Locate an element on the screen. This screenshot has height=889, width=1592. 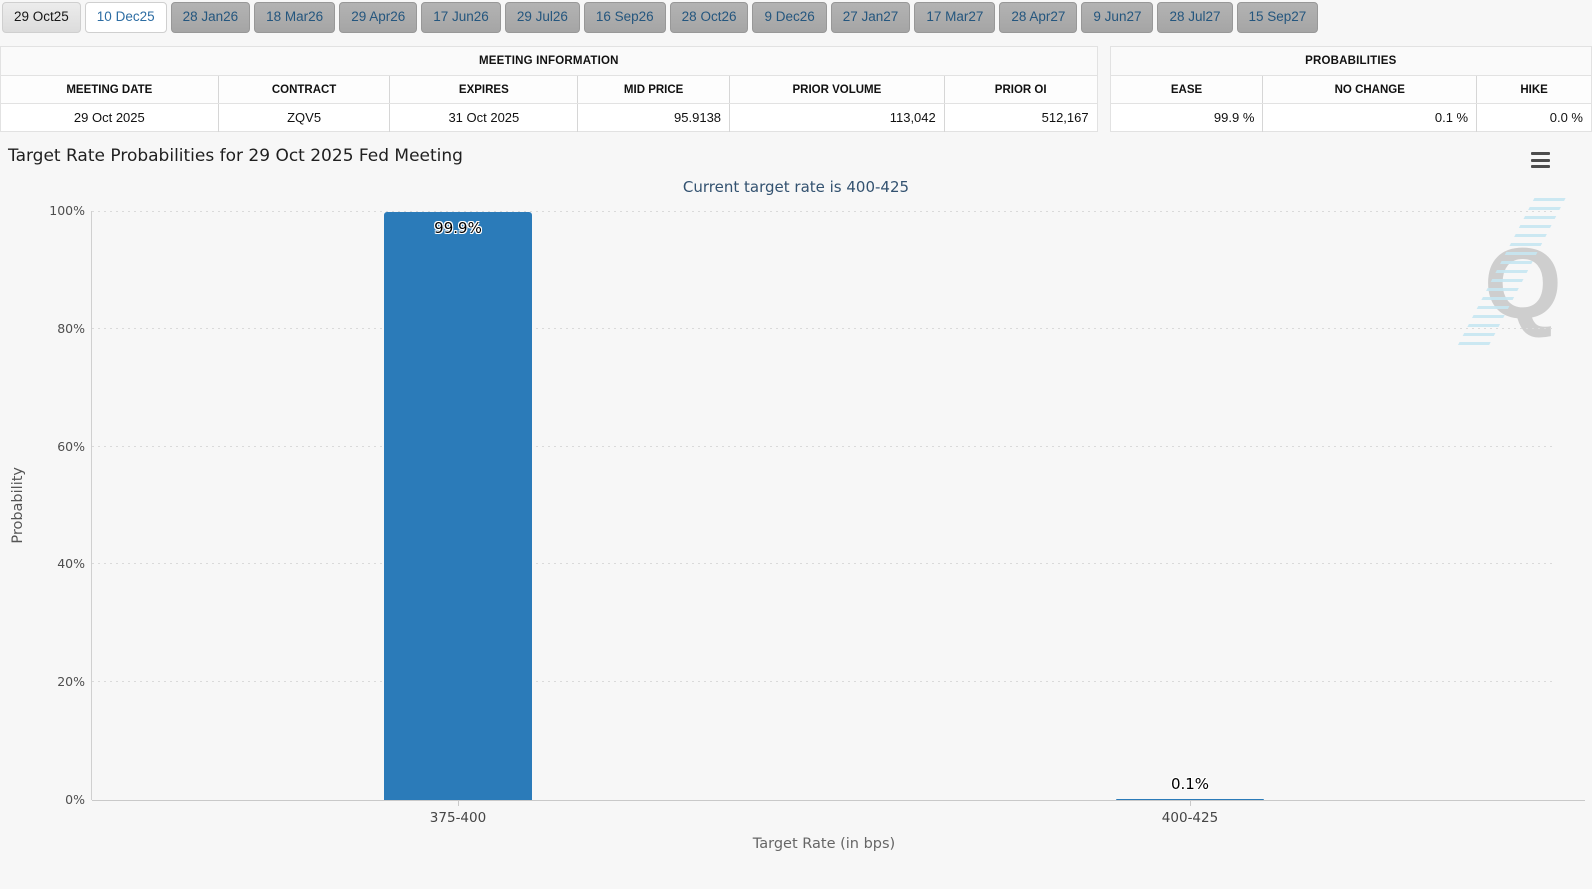
no-change-header: NO CHANGE is located at coordinates (1369, 89).